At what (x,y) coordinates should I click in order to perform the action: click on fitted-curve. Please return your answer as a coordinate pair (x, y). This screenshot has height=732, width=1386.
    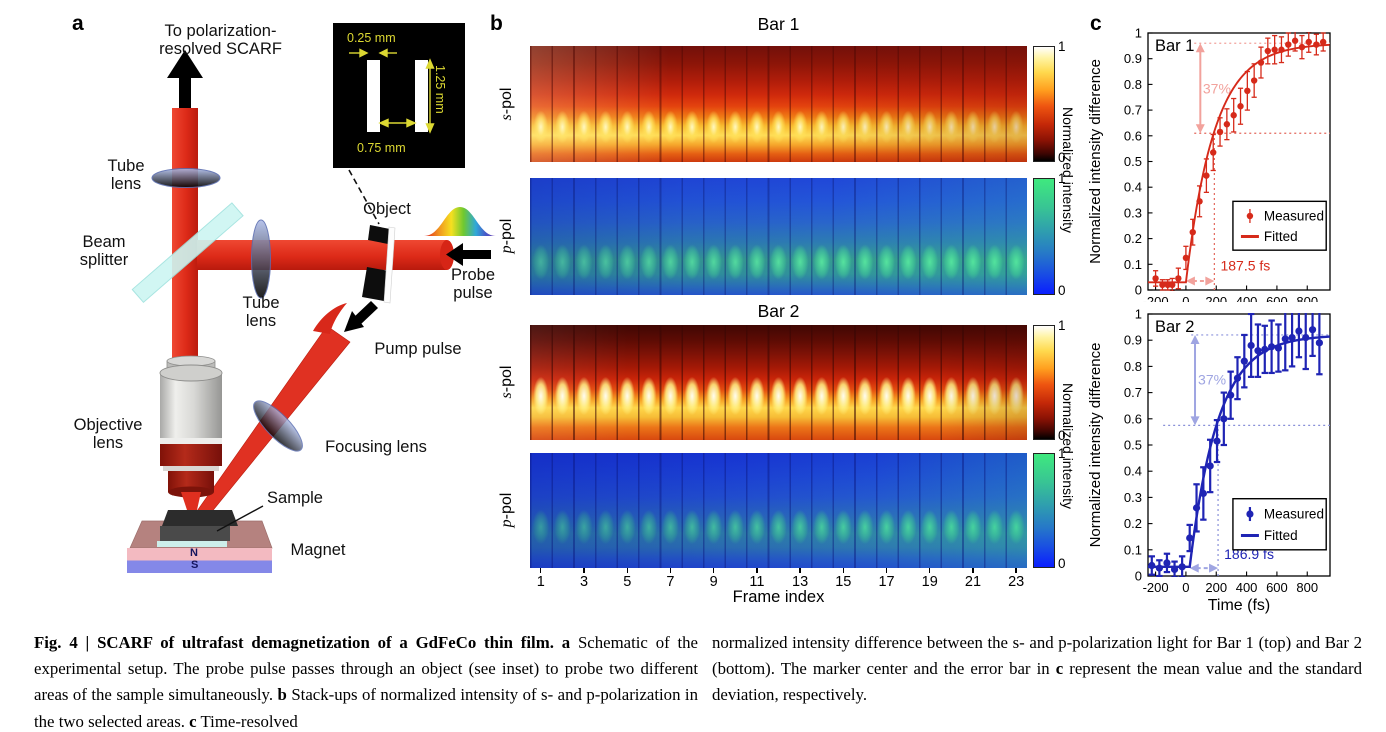
    Looking at the image, I should click on (1239, 163).